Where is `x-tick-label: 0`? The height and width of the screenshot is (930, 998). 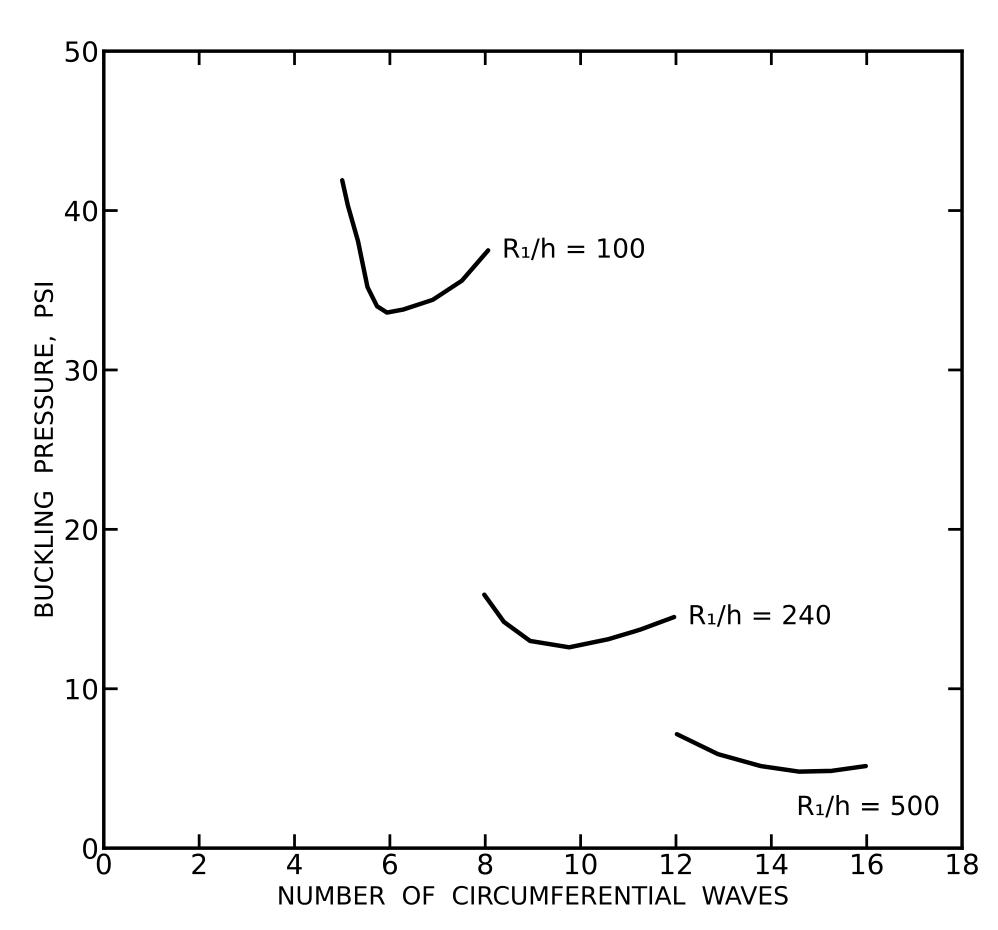
x-tick-label: 0 is located at coordinates (103, 864).